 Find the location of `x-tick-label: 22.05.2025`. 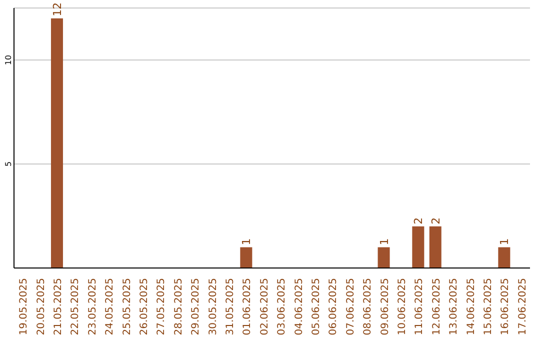

x-tick-label: 22.05.2025 is located at coordinates (76, 307).